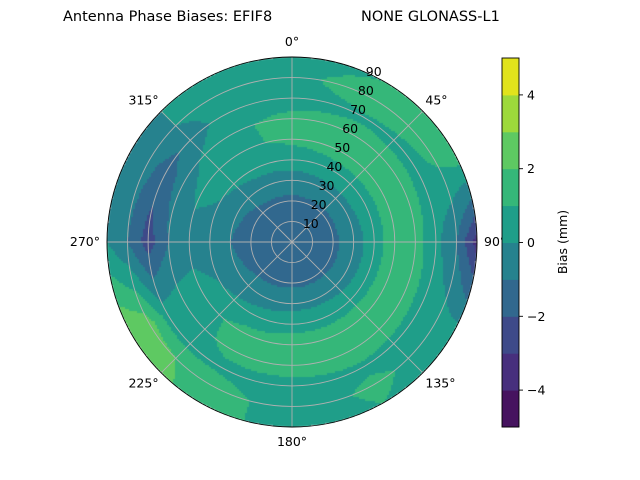  What do you see at coordinates (168, 17) in the screenshot?
I see `chart-title-left: Antenna Phase Biases: EFIF8` at bounding box center [168, 17].